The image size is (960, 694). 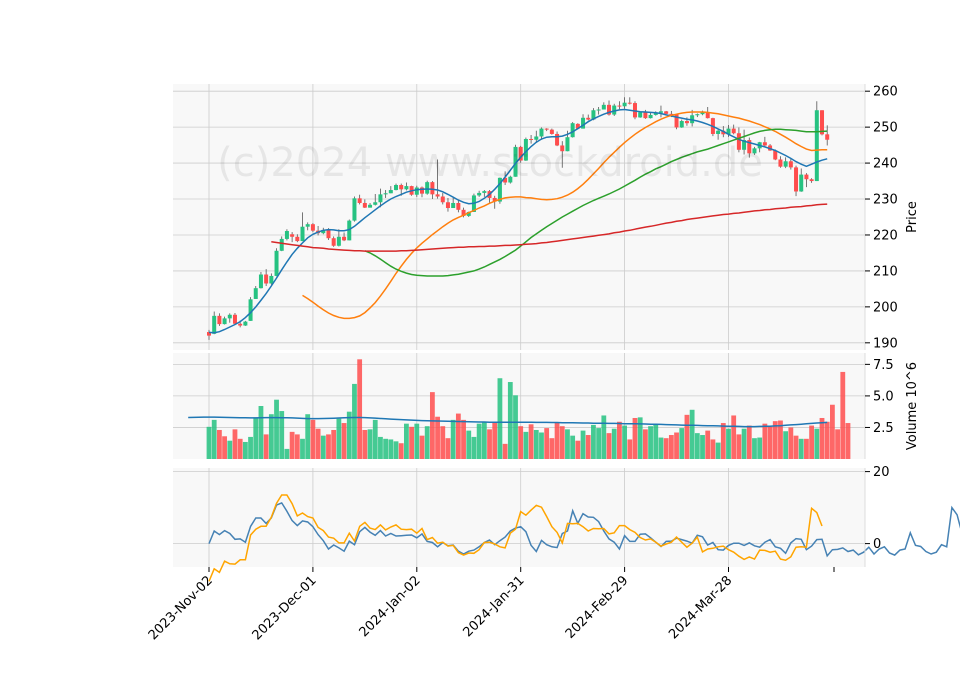 I want to click on price-tick-label: 230, so click(x=885, y=200).